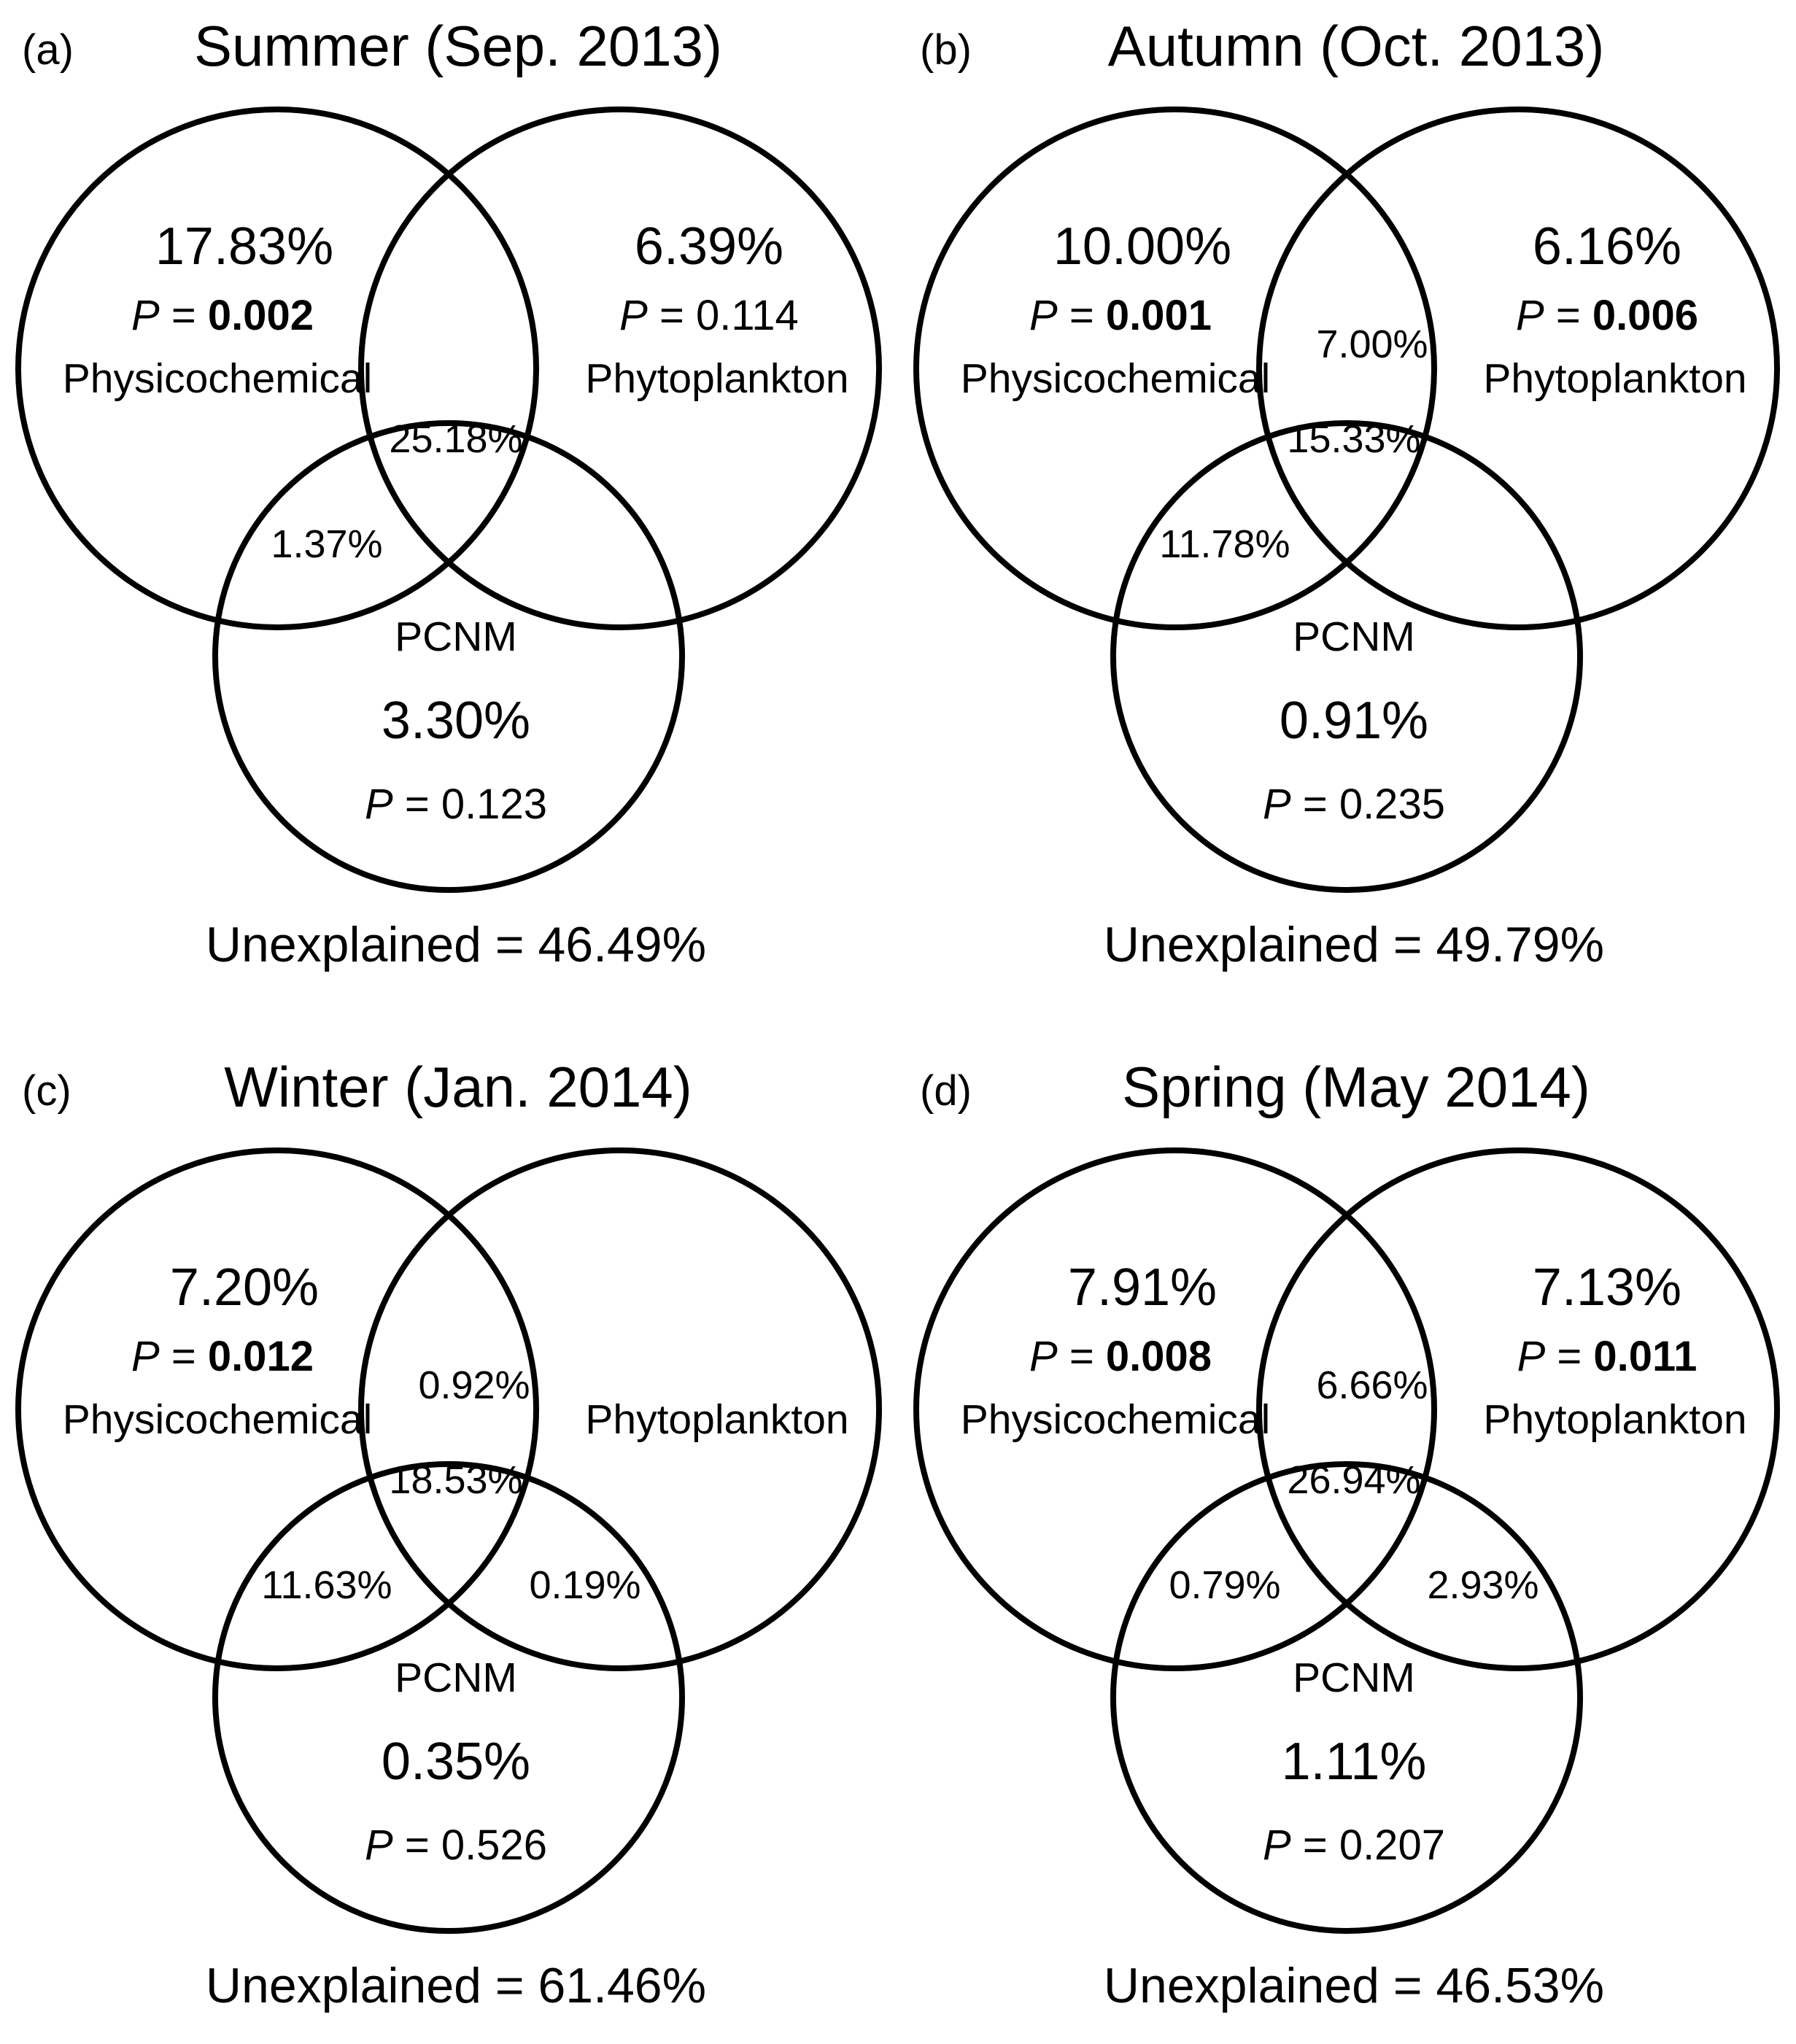 The height and width of the screenshot is (2044, 1796). What do you see at coordinates (244, 246) in the screenshot?
I see `physicochemical-percentage: 17.83%` at bounding box center [244, 246].